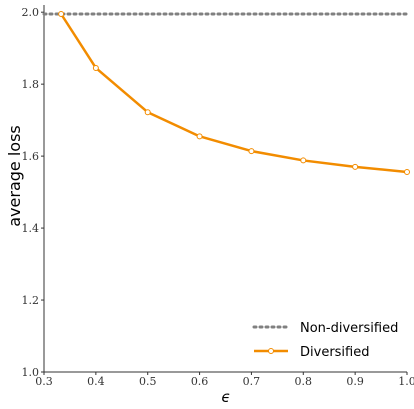  Describe the element at coordinates (31, 300) in the screenshot. I see `y-tick-label: 1.2` at that location.